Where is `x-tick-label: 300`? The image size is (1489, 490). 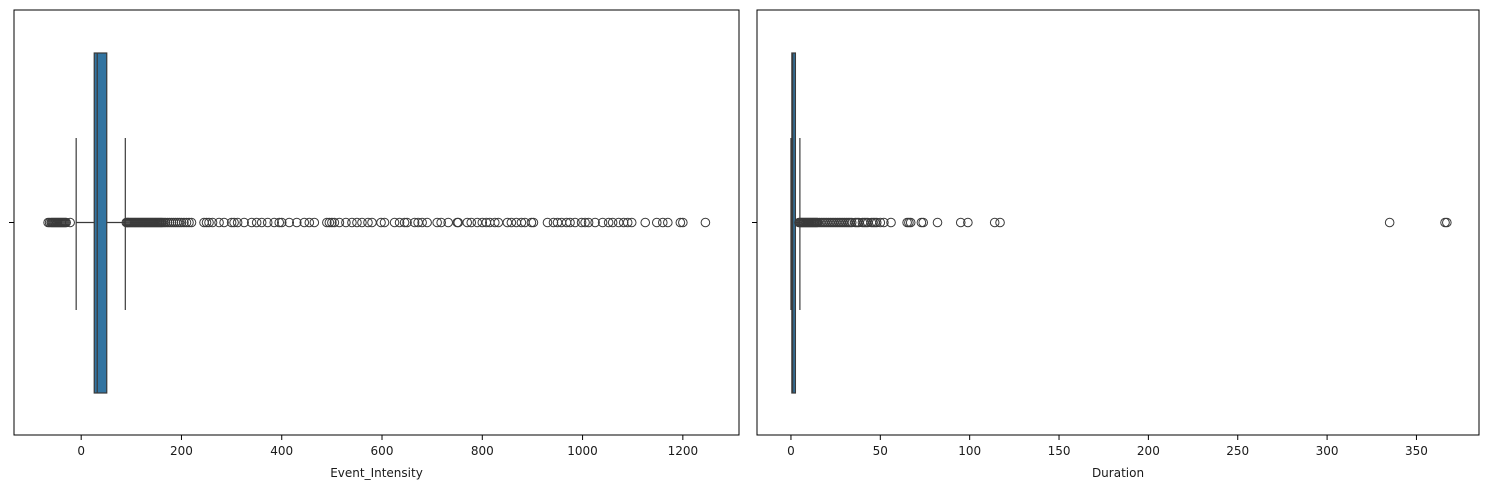
x-tick-label: 300 is located at coordinates (1327, 451).